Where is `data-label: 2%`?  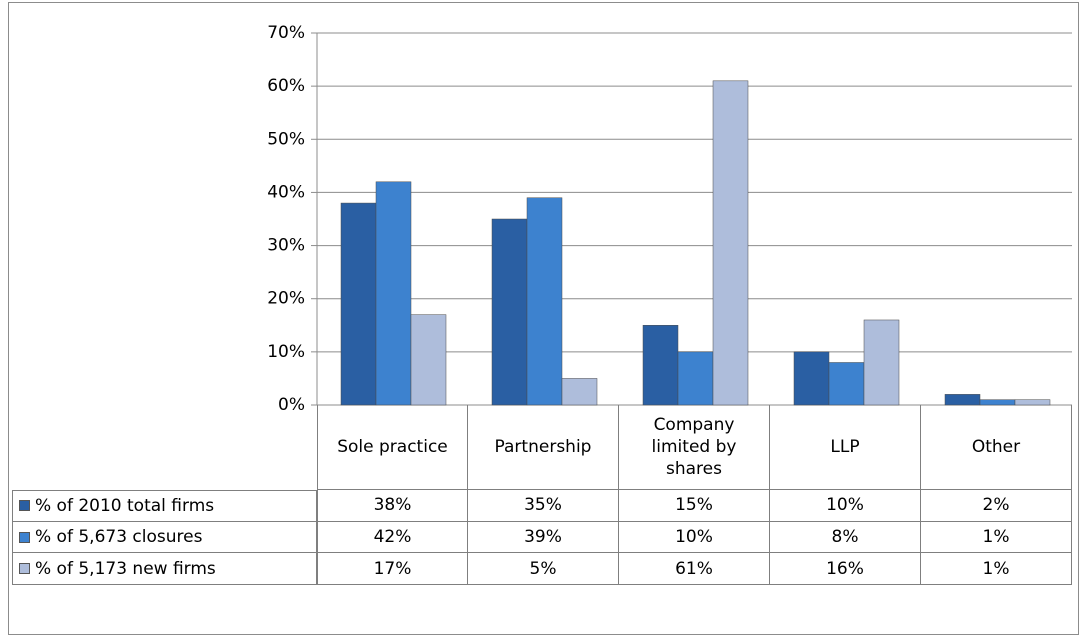
data-label: 2% is located at coordinates (996, 506).